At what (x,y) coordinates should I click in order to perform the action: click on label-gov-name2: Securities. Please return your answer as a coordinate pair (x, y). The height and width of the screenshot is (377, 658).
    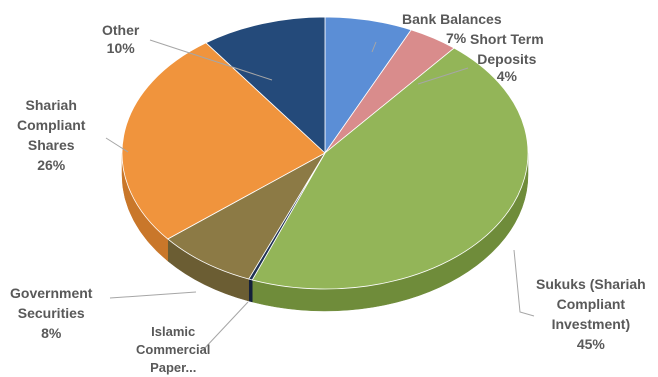
    Looking at the image, I should click on (51, 313).